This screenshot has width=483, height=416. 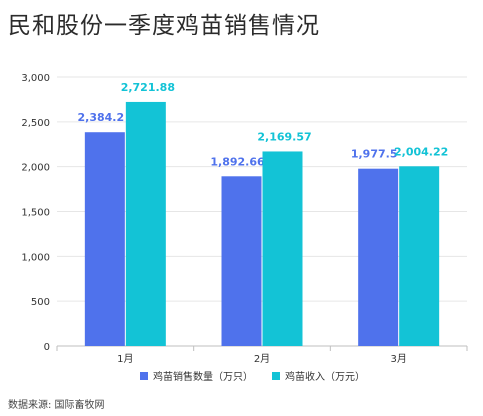 I want to click on y-tick-label: 2,000, so click(x=35, y=168).